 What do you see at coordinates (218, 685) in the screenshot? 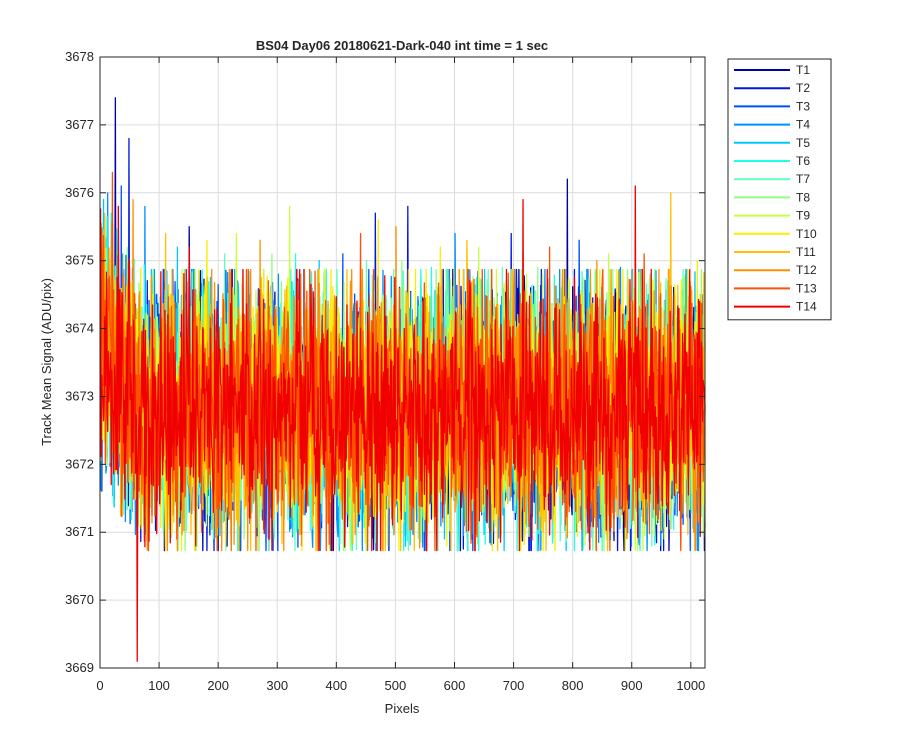
I see `x-tick-label: 200` at bounding box center [218, 685].